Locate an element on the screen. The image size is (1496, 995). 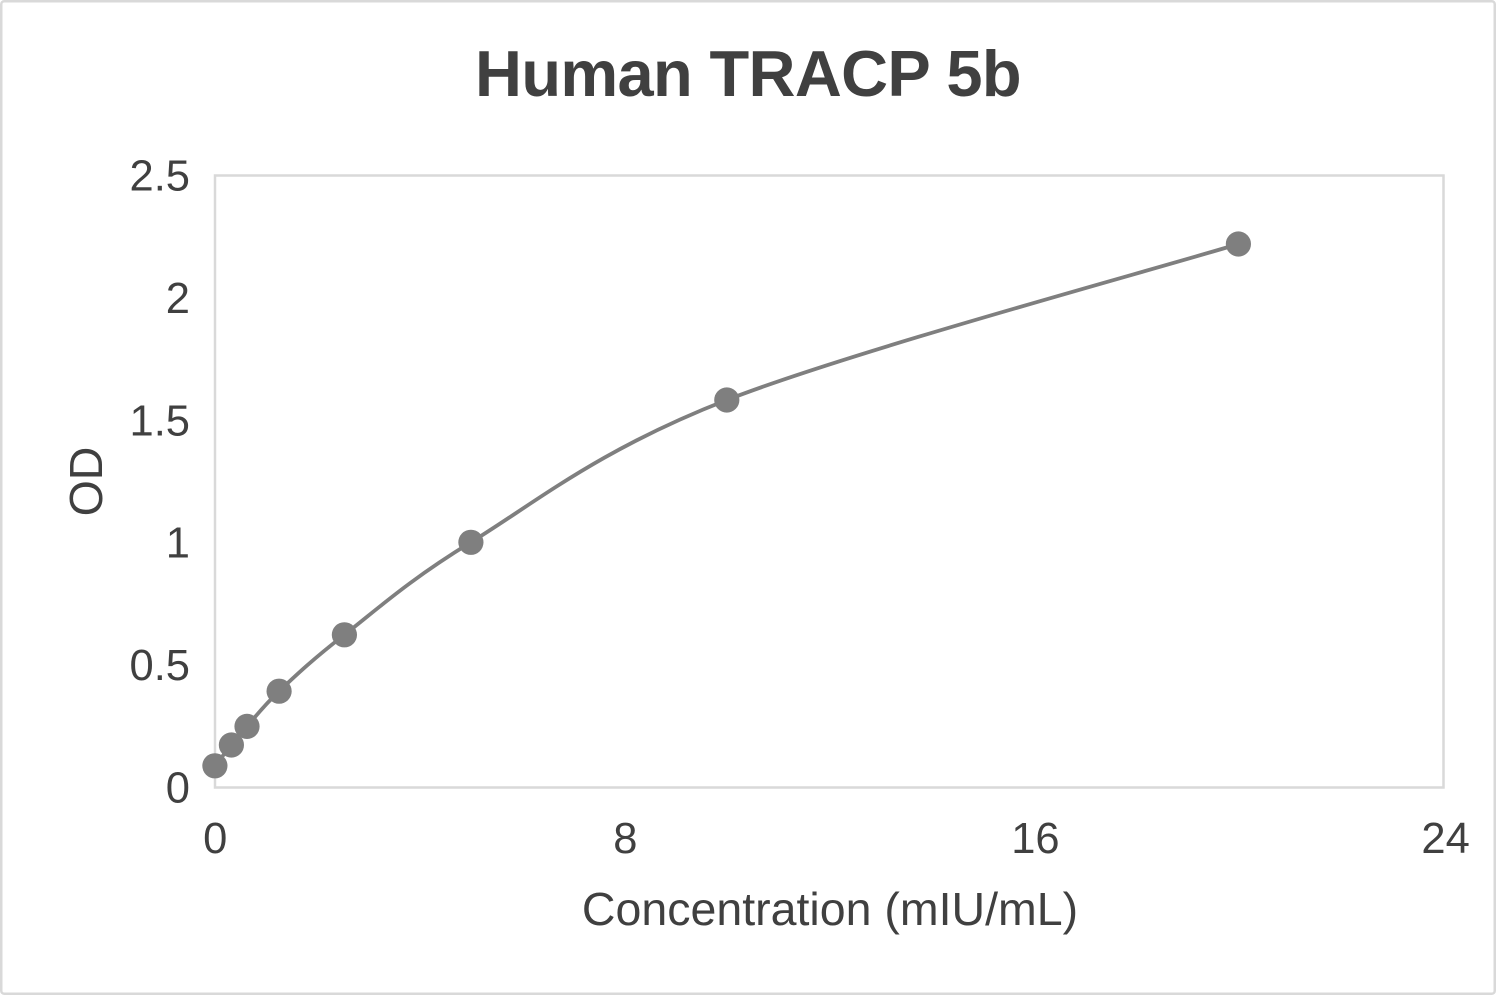
svg-text: 0.5 is located at coordinates (160, 666).